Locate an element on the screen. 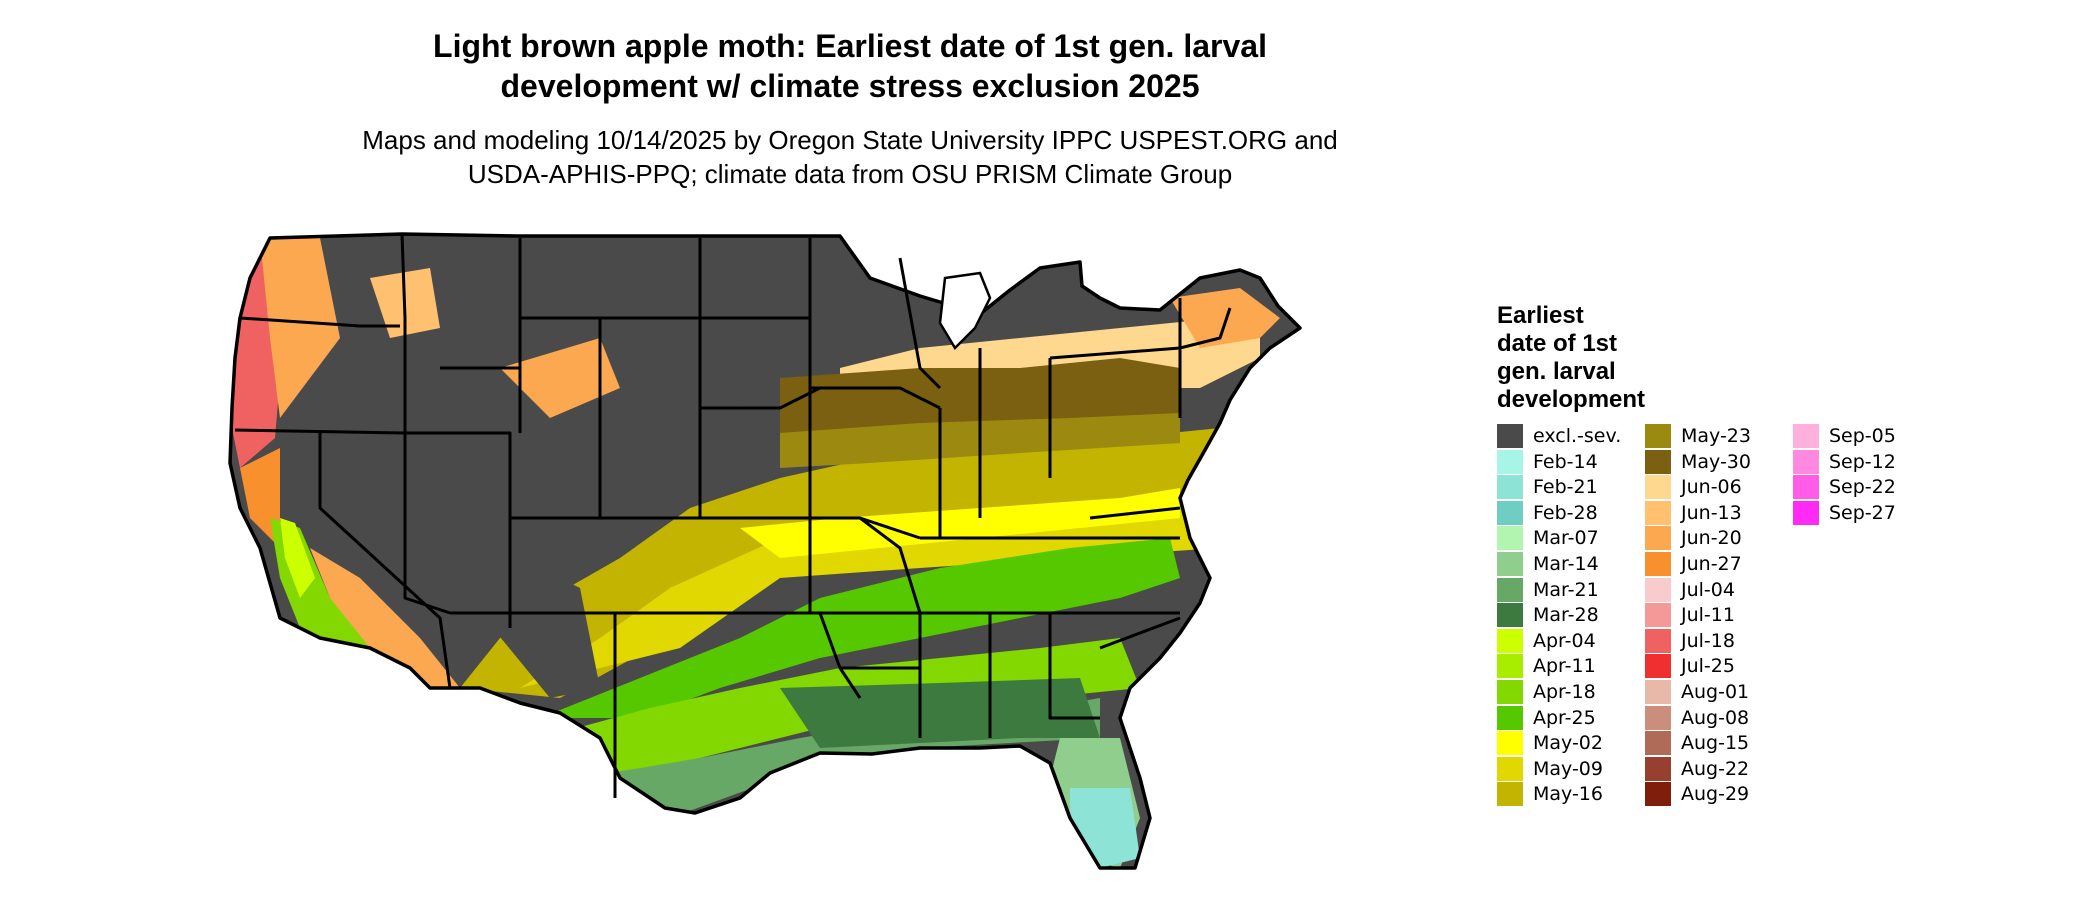 The width and height of the screenshot is (2100, 898). boundary-ar-la is located at coordinates (881, 702).